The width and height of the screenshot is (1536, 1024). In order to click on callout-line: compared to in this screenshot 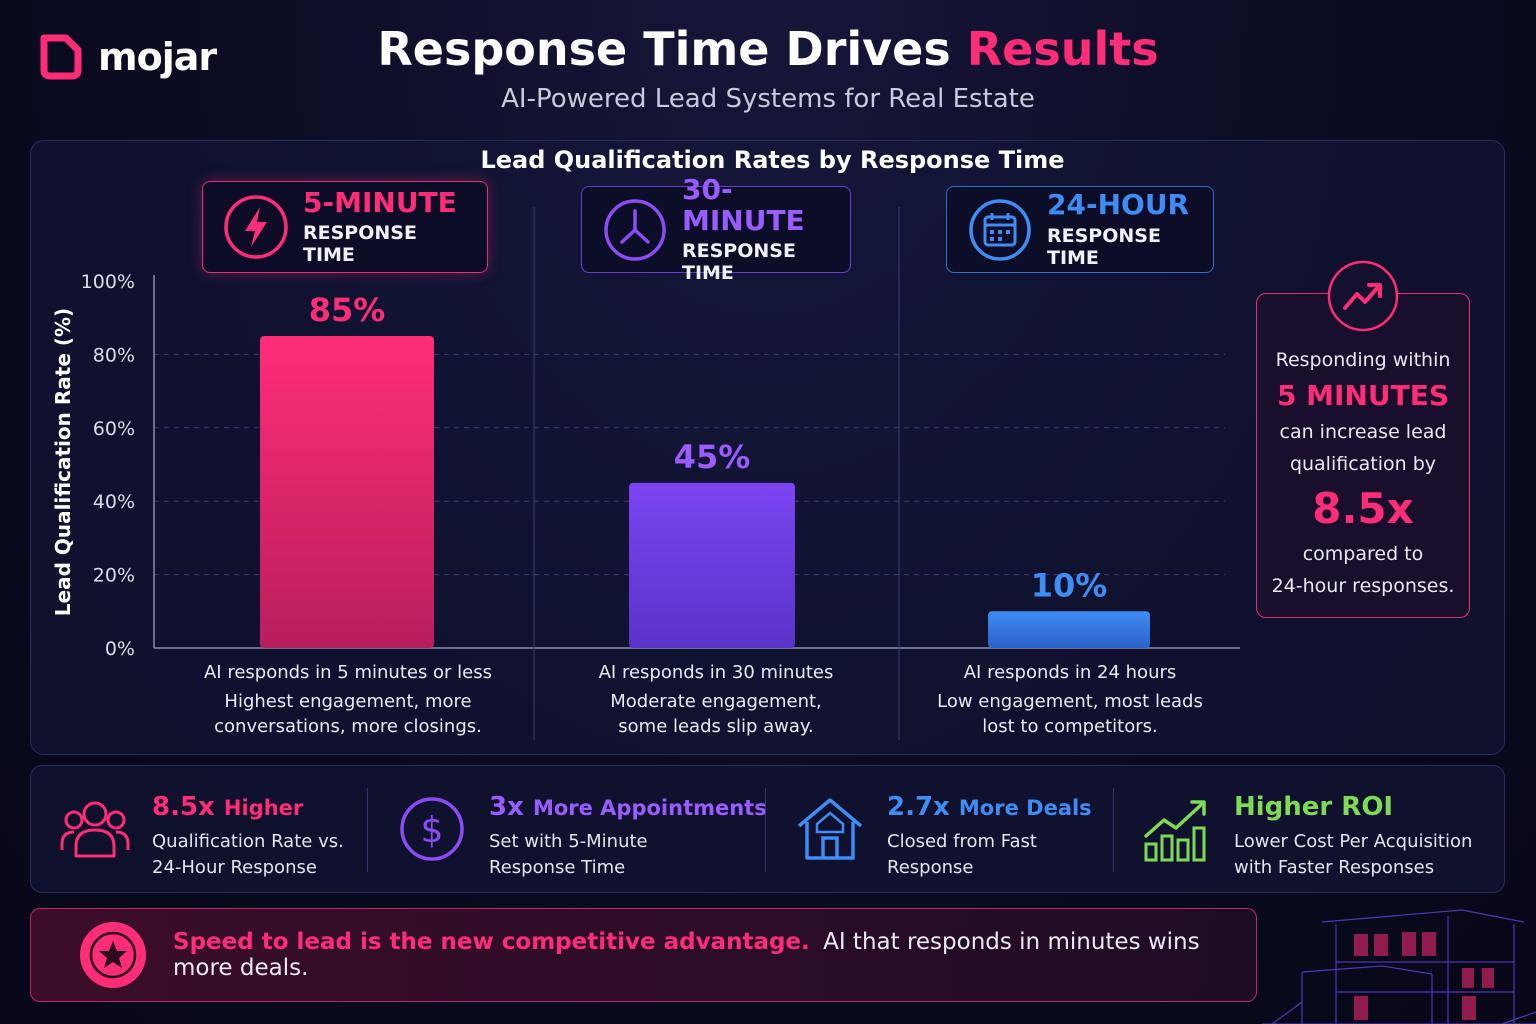, I will do `click(1363, 554)`.